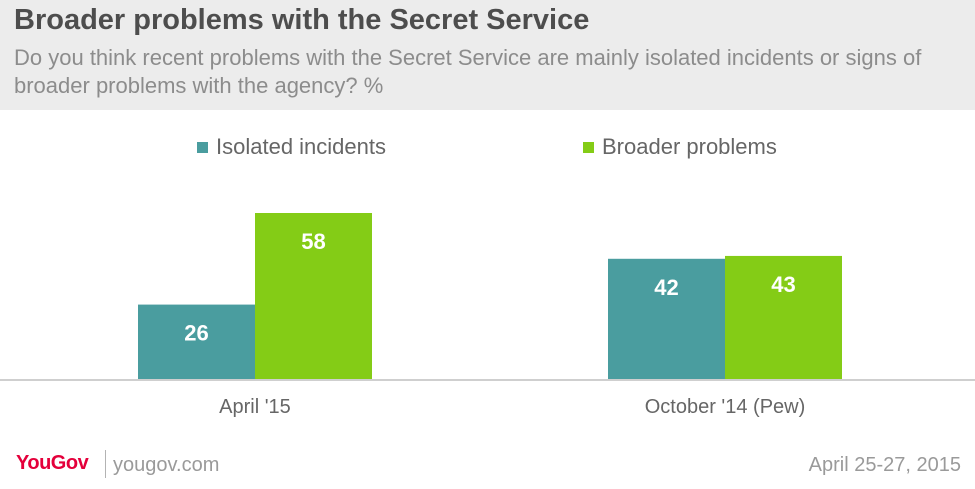  I want to click on legend-swatch-broader, so click(588, 147).